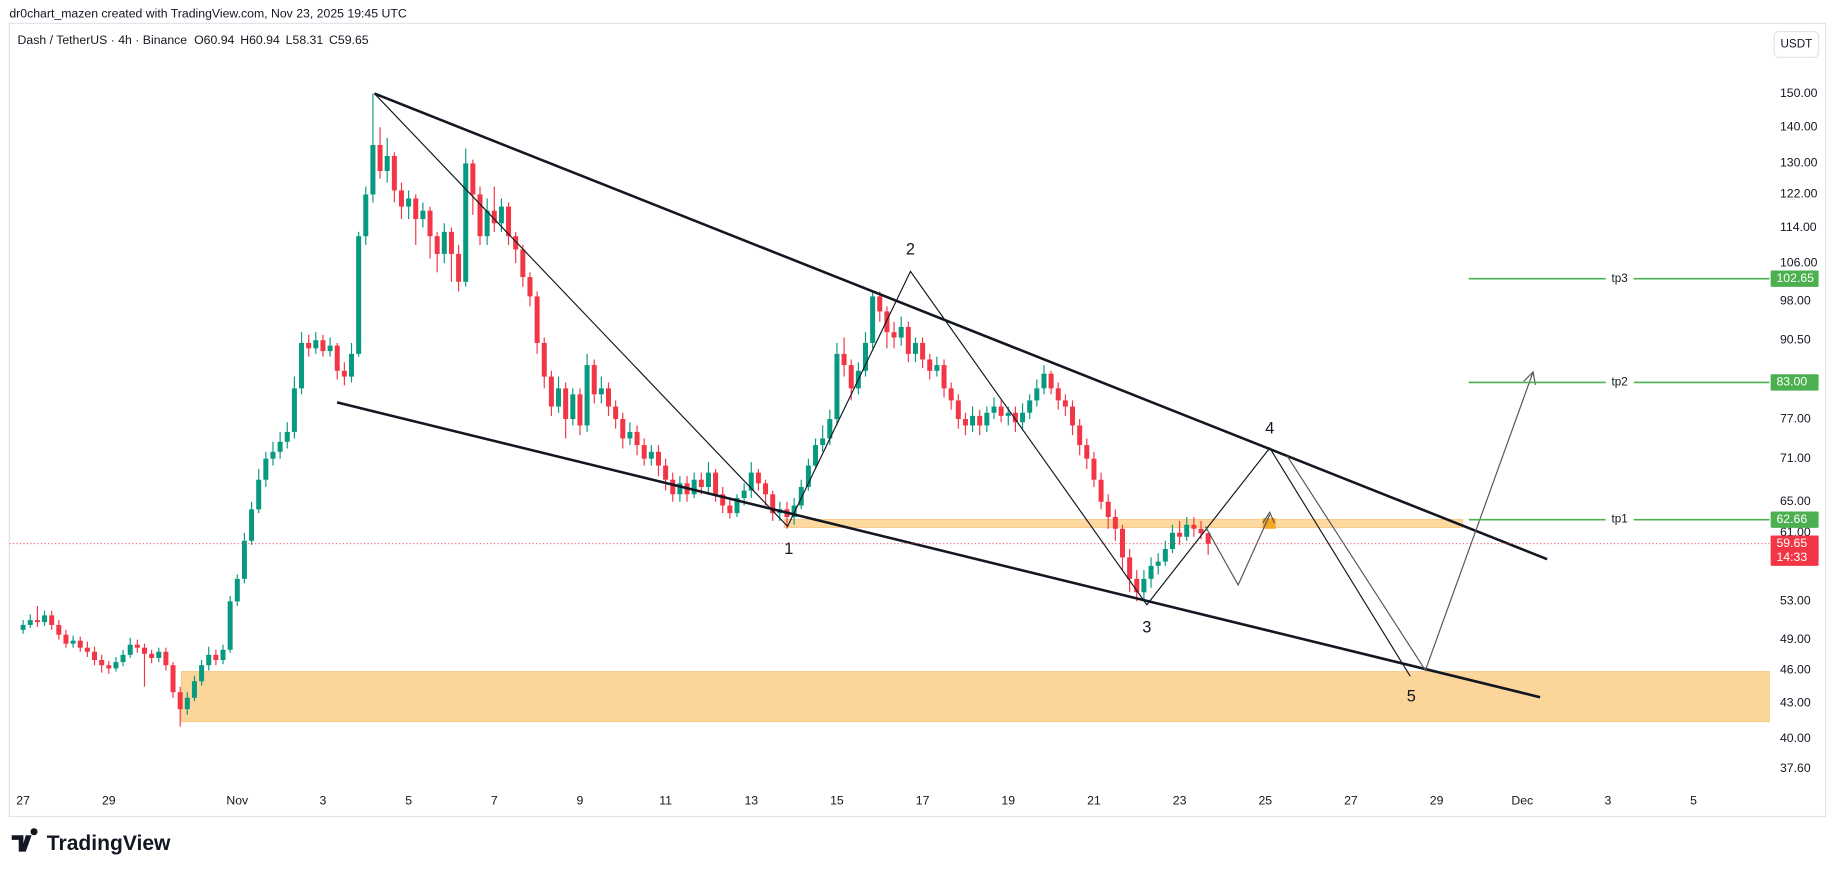 Image resolution: width=1835 pixels, height=875 pixels. I want to click on y-tick-label: 53.00, so click(1795, 601).